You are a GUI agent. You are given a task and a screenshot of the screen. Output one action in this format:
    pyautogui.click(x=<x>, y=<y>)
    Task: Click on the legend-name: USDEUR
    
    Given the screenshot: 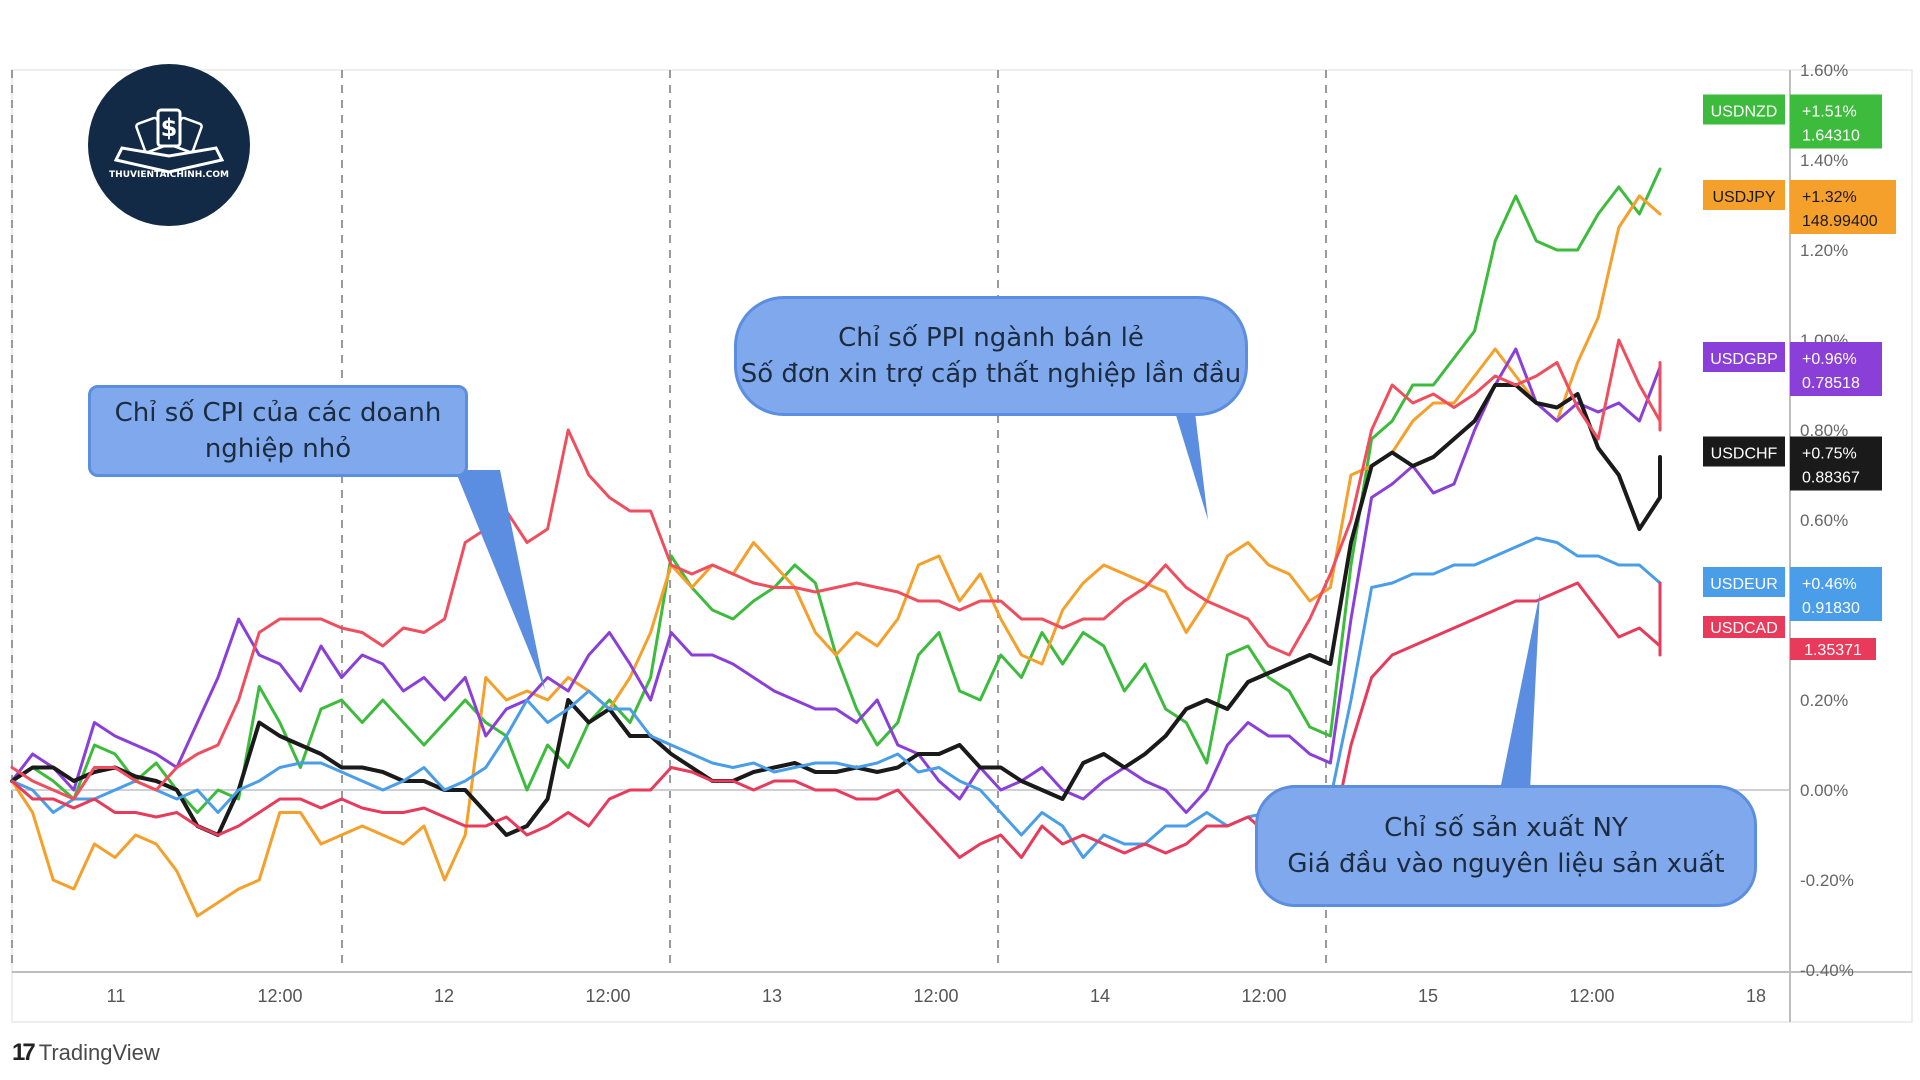 What is the action you would take?
    pyautogui.click(x=1744, y=584)
    